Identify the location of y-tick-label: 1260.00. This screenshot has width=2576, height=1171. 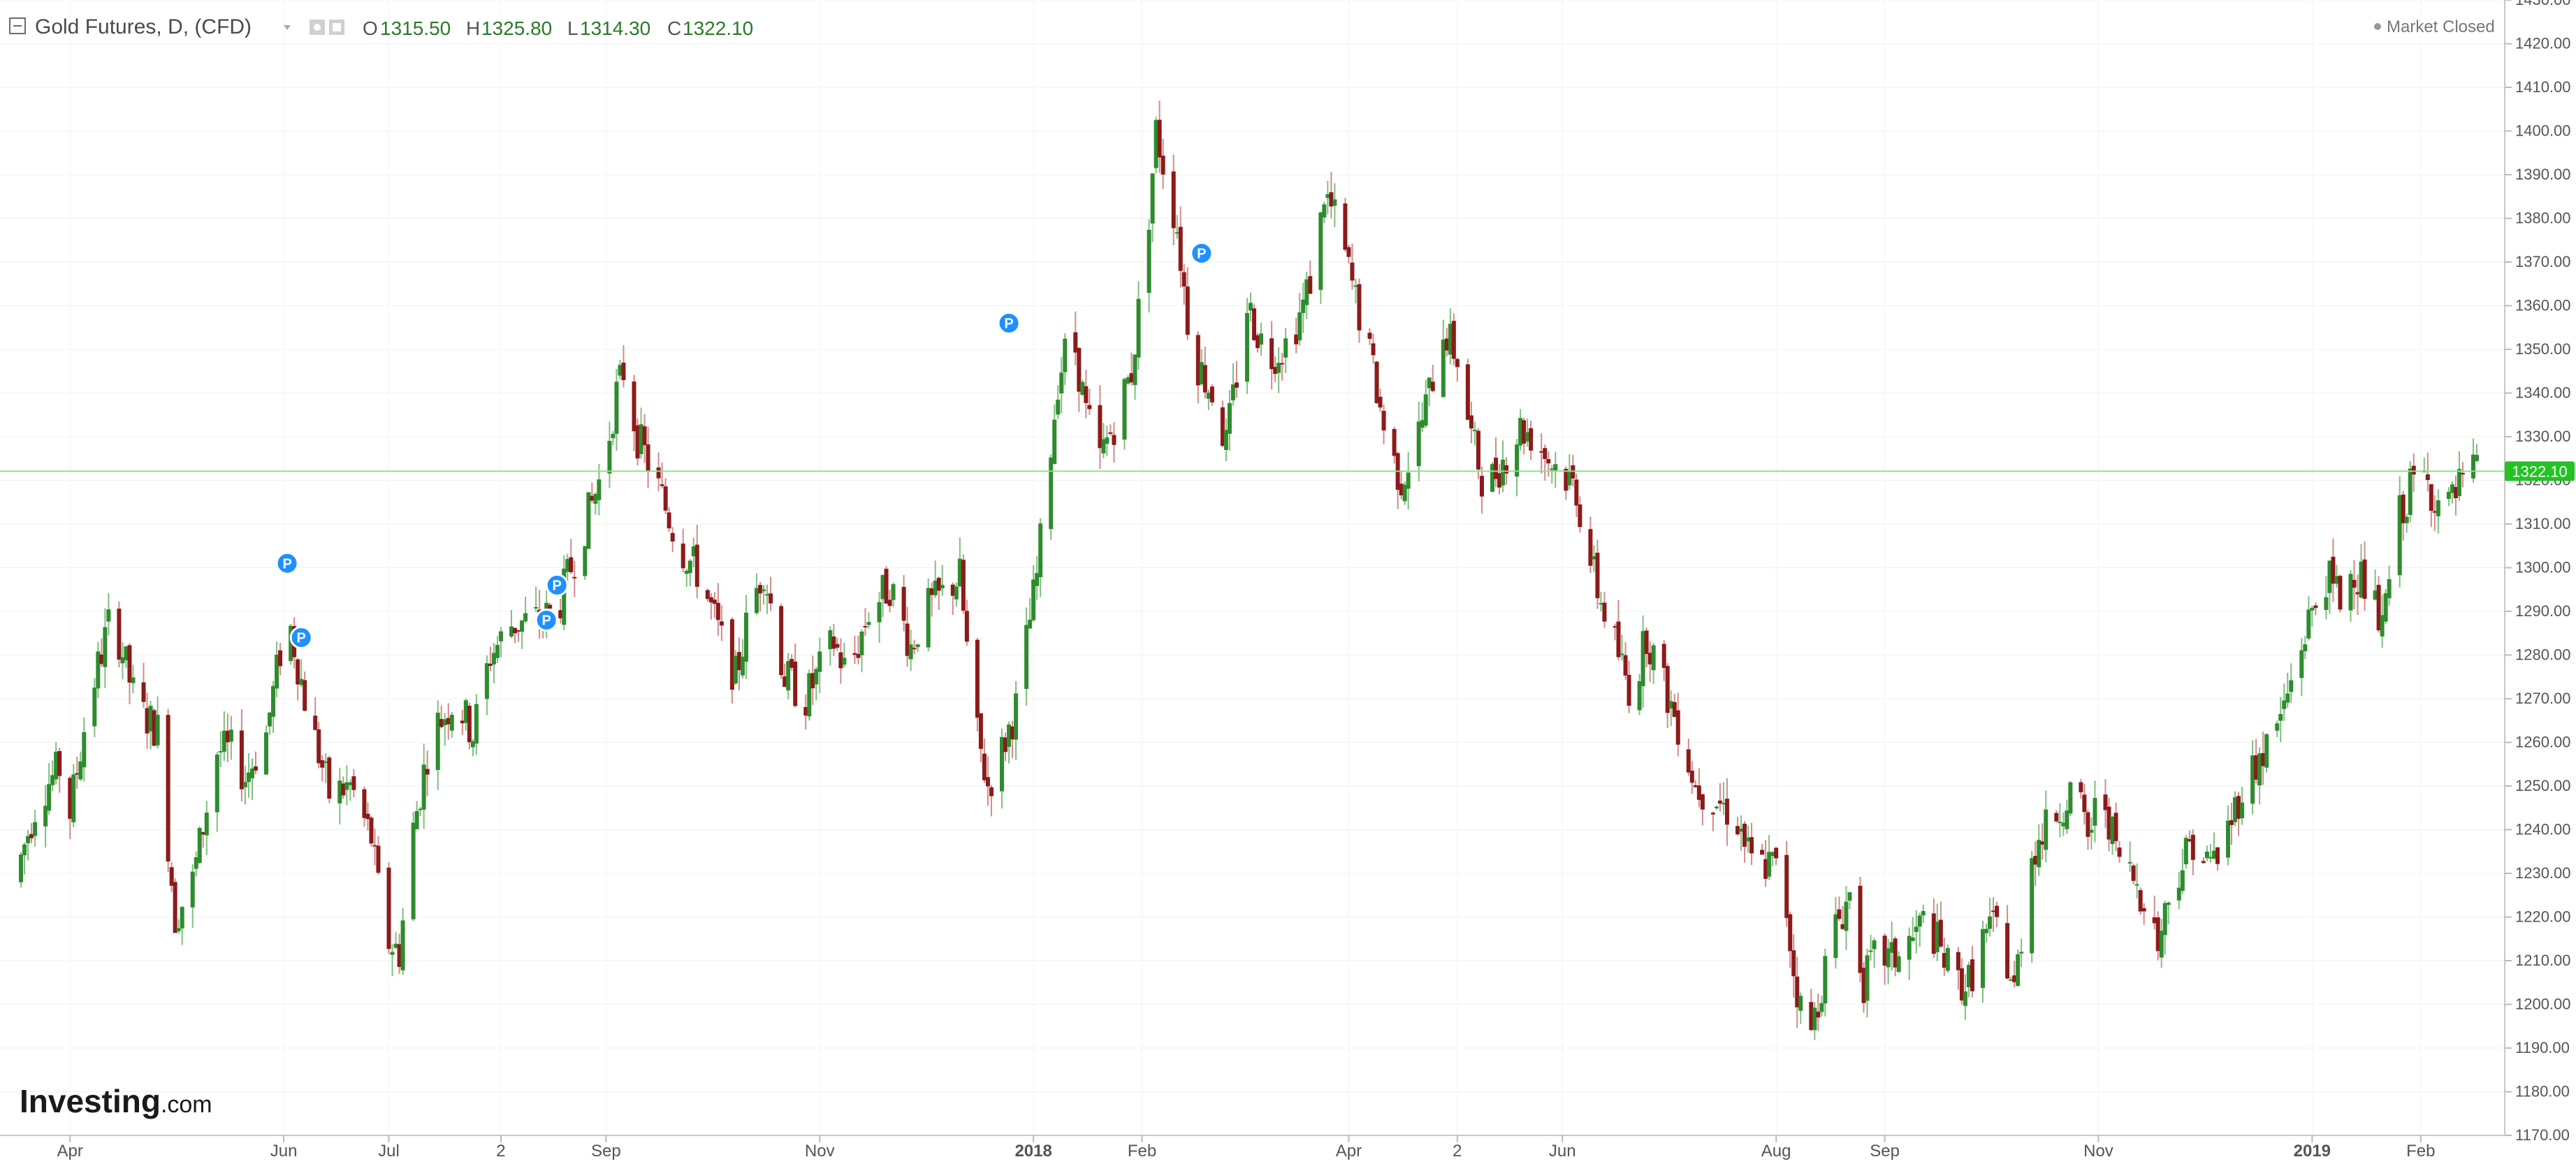
(2543, 742).